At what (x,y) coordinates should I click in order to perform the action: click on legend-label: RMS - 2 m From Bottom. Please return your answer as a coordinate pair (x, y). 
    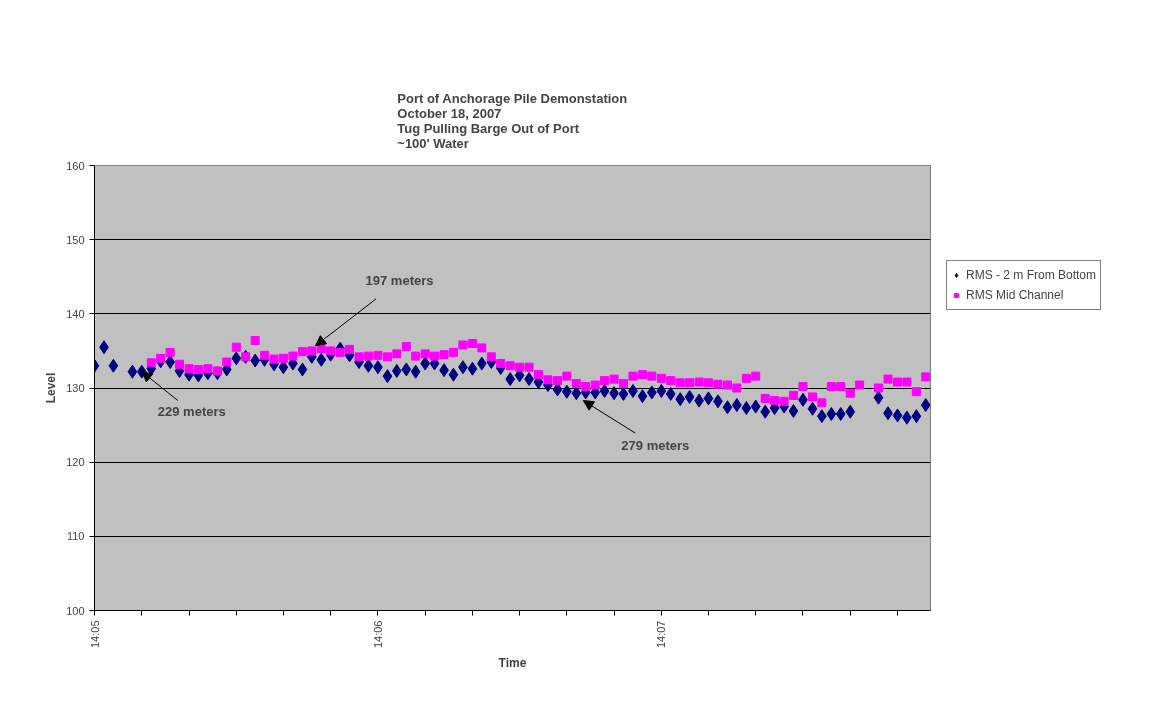
    Looking at the image, I should click on (1031, 275).